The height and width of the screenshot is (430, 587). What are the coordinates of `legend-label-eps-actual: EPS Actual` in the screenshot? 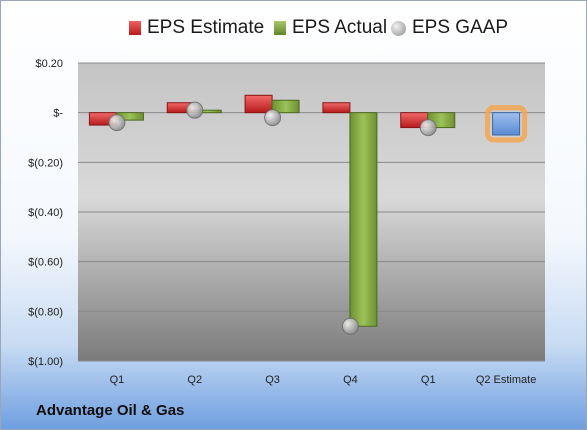 It's located at (340, 27).